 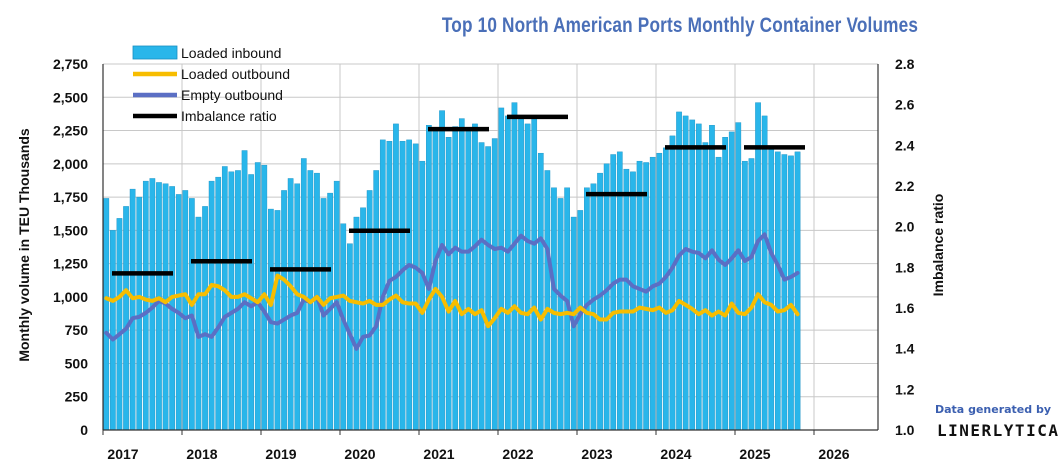 I want to click on right-tick-label: 1.8, so click(x=905, y=267).